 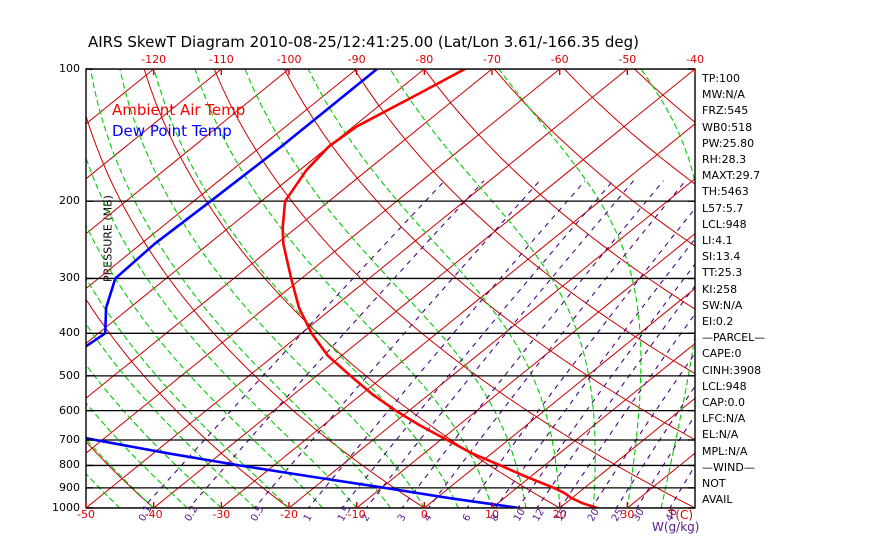 I want to click on pressure-tick: 800, so click(x=69, y=465).